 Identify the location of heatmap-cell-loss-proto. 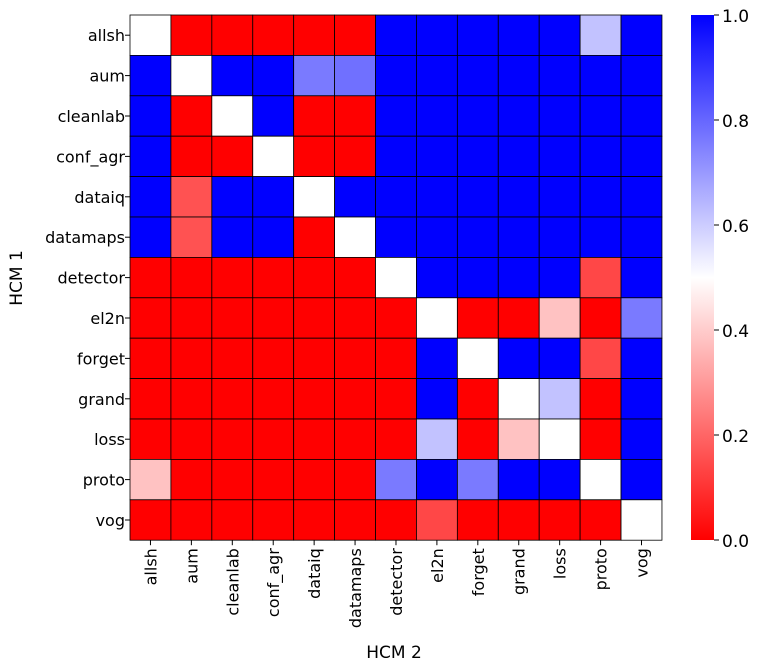
(600, 439).